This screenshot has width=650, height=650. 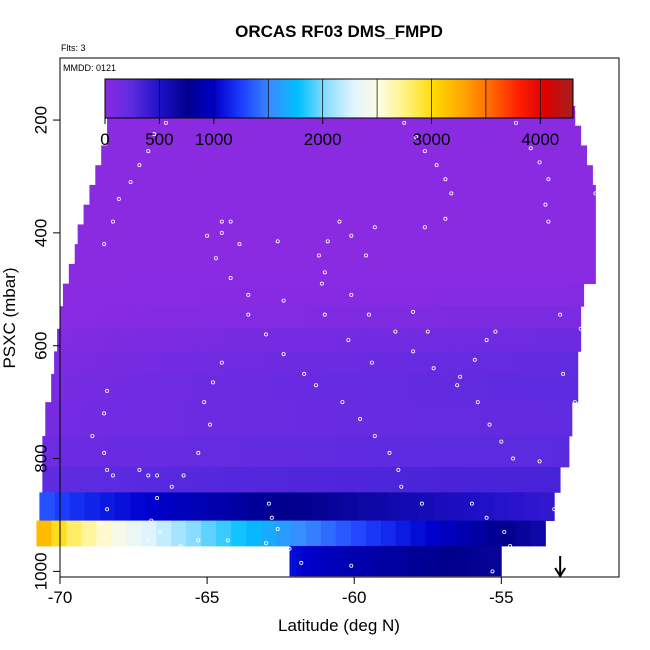 I want to click on y-axis-label: PSXC (mbar), so click(x=9, y=317).